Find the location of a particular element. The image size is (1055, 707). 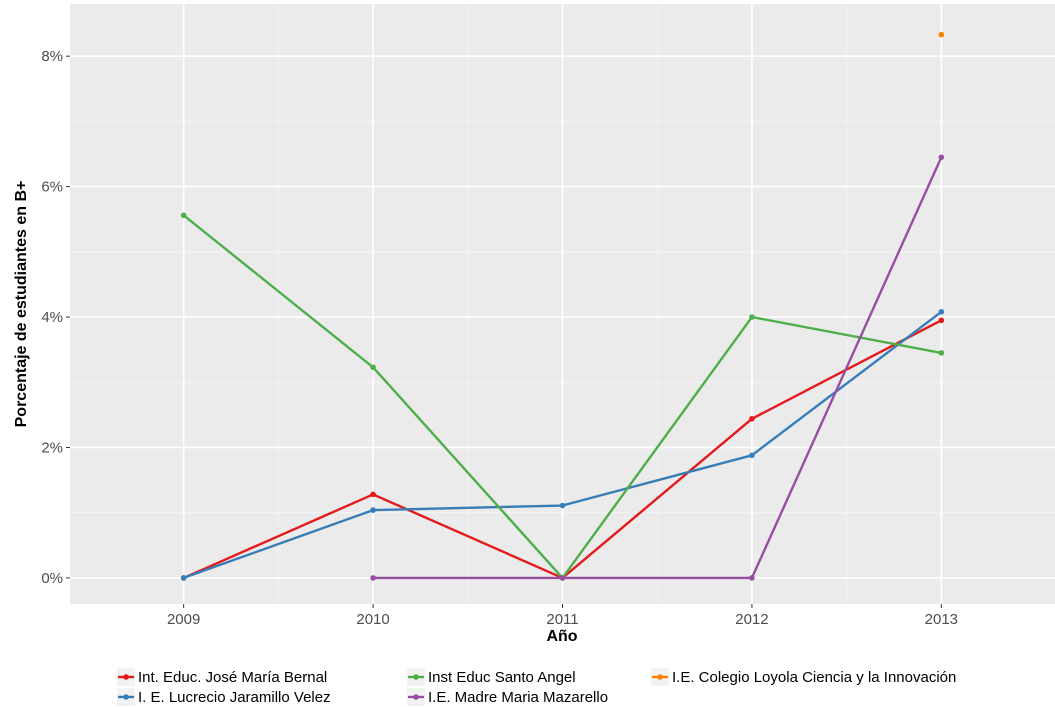

legend-label: Inst Educ Santo Angel is located at coordinates (502, 677).